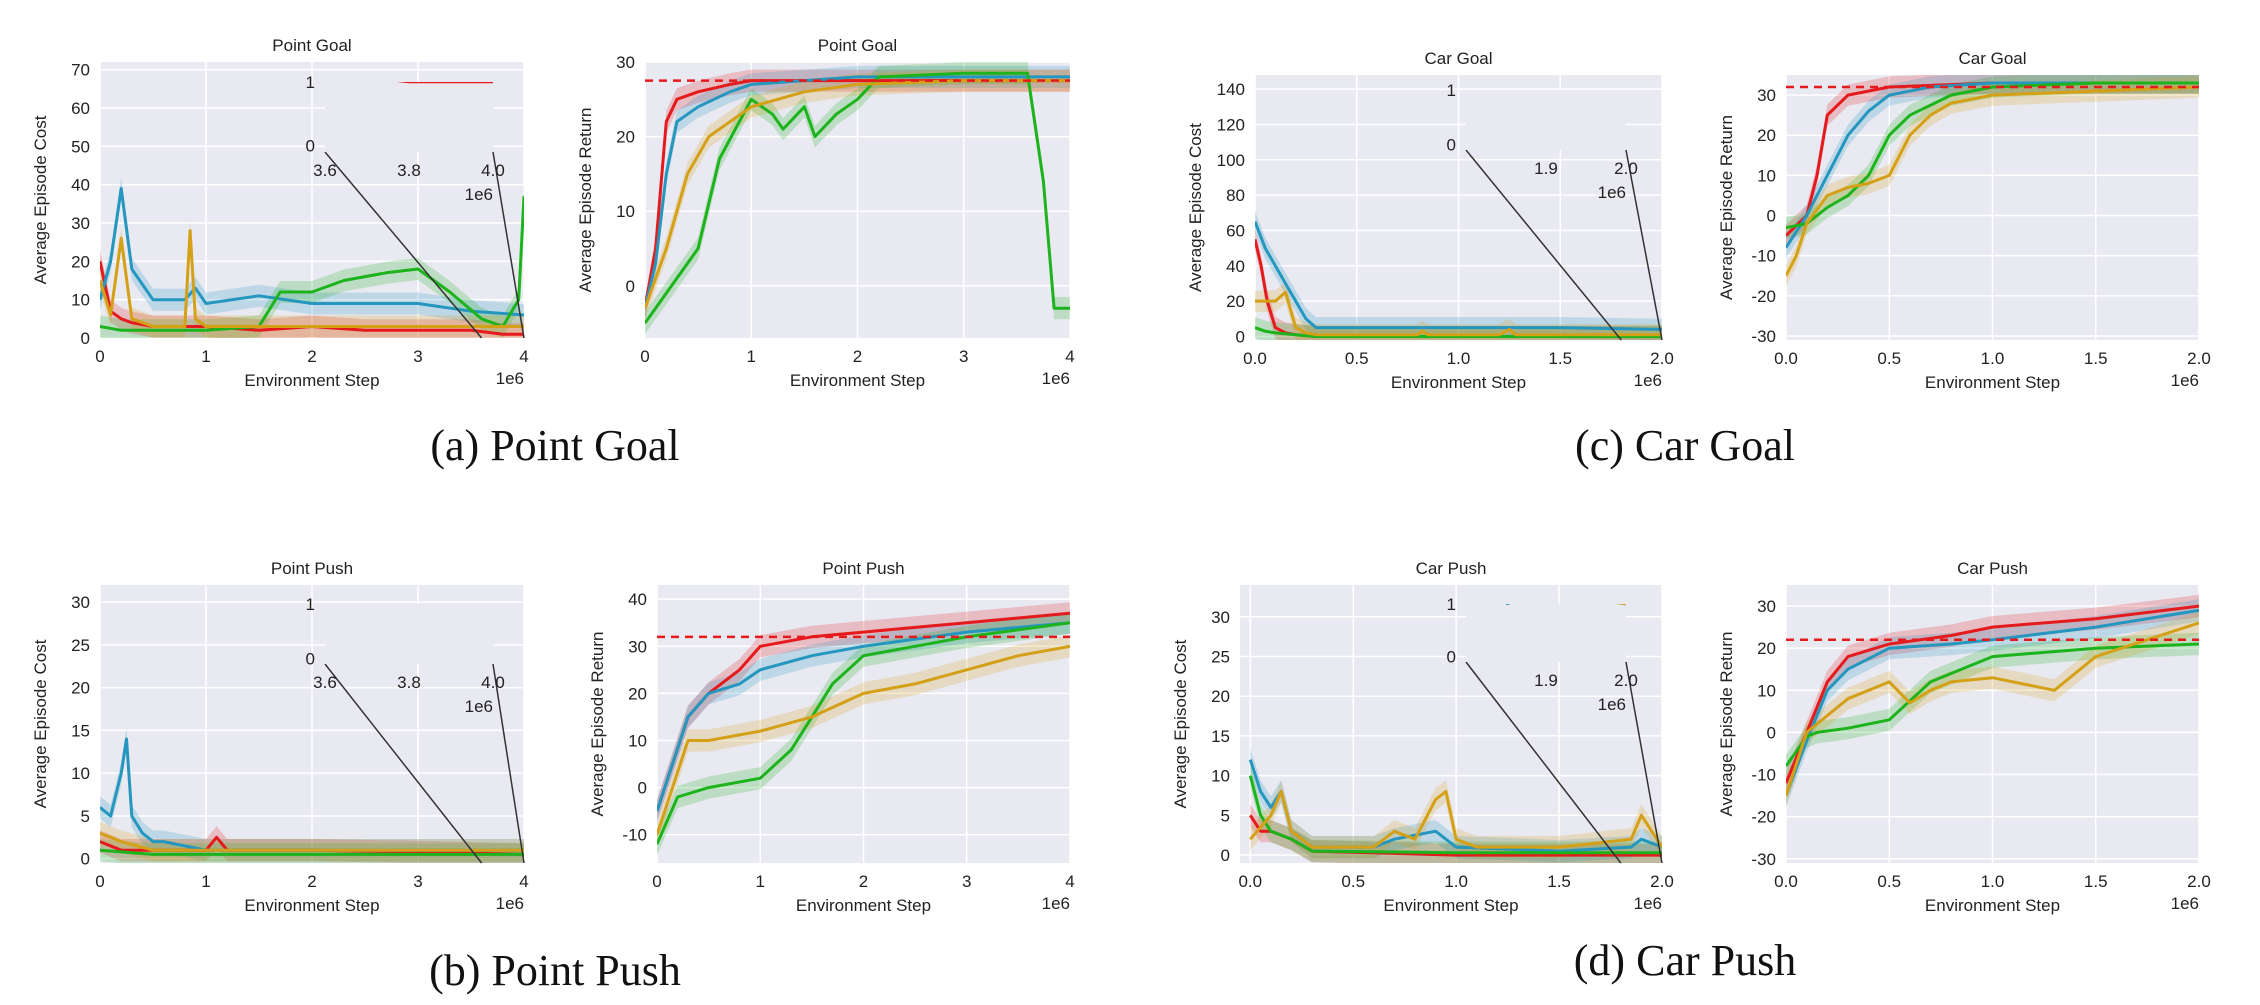 This screenshot has width=2260, height=1005. What do you see at coordinates (1626, 680) in the screenshot?
I see `inset-x-tick-label: 2.0` at bounding box center [1626, 680].